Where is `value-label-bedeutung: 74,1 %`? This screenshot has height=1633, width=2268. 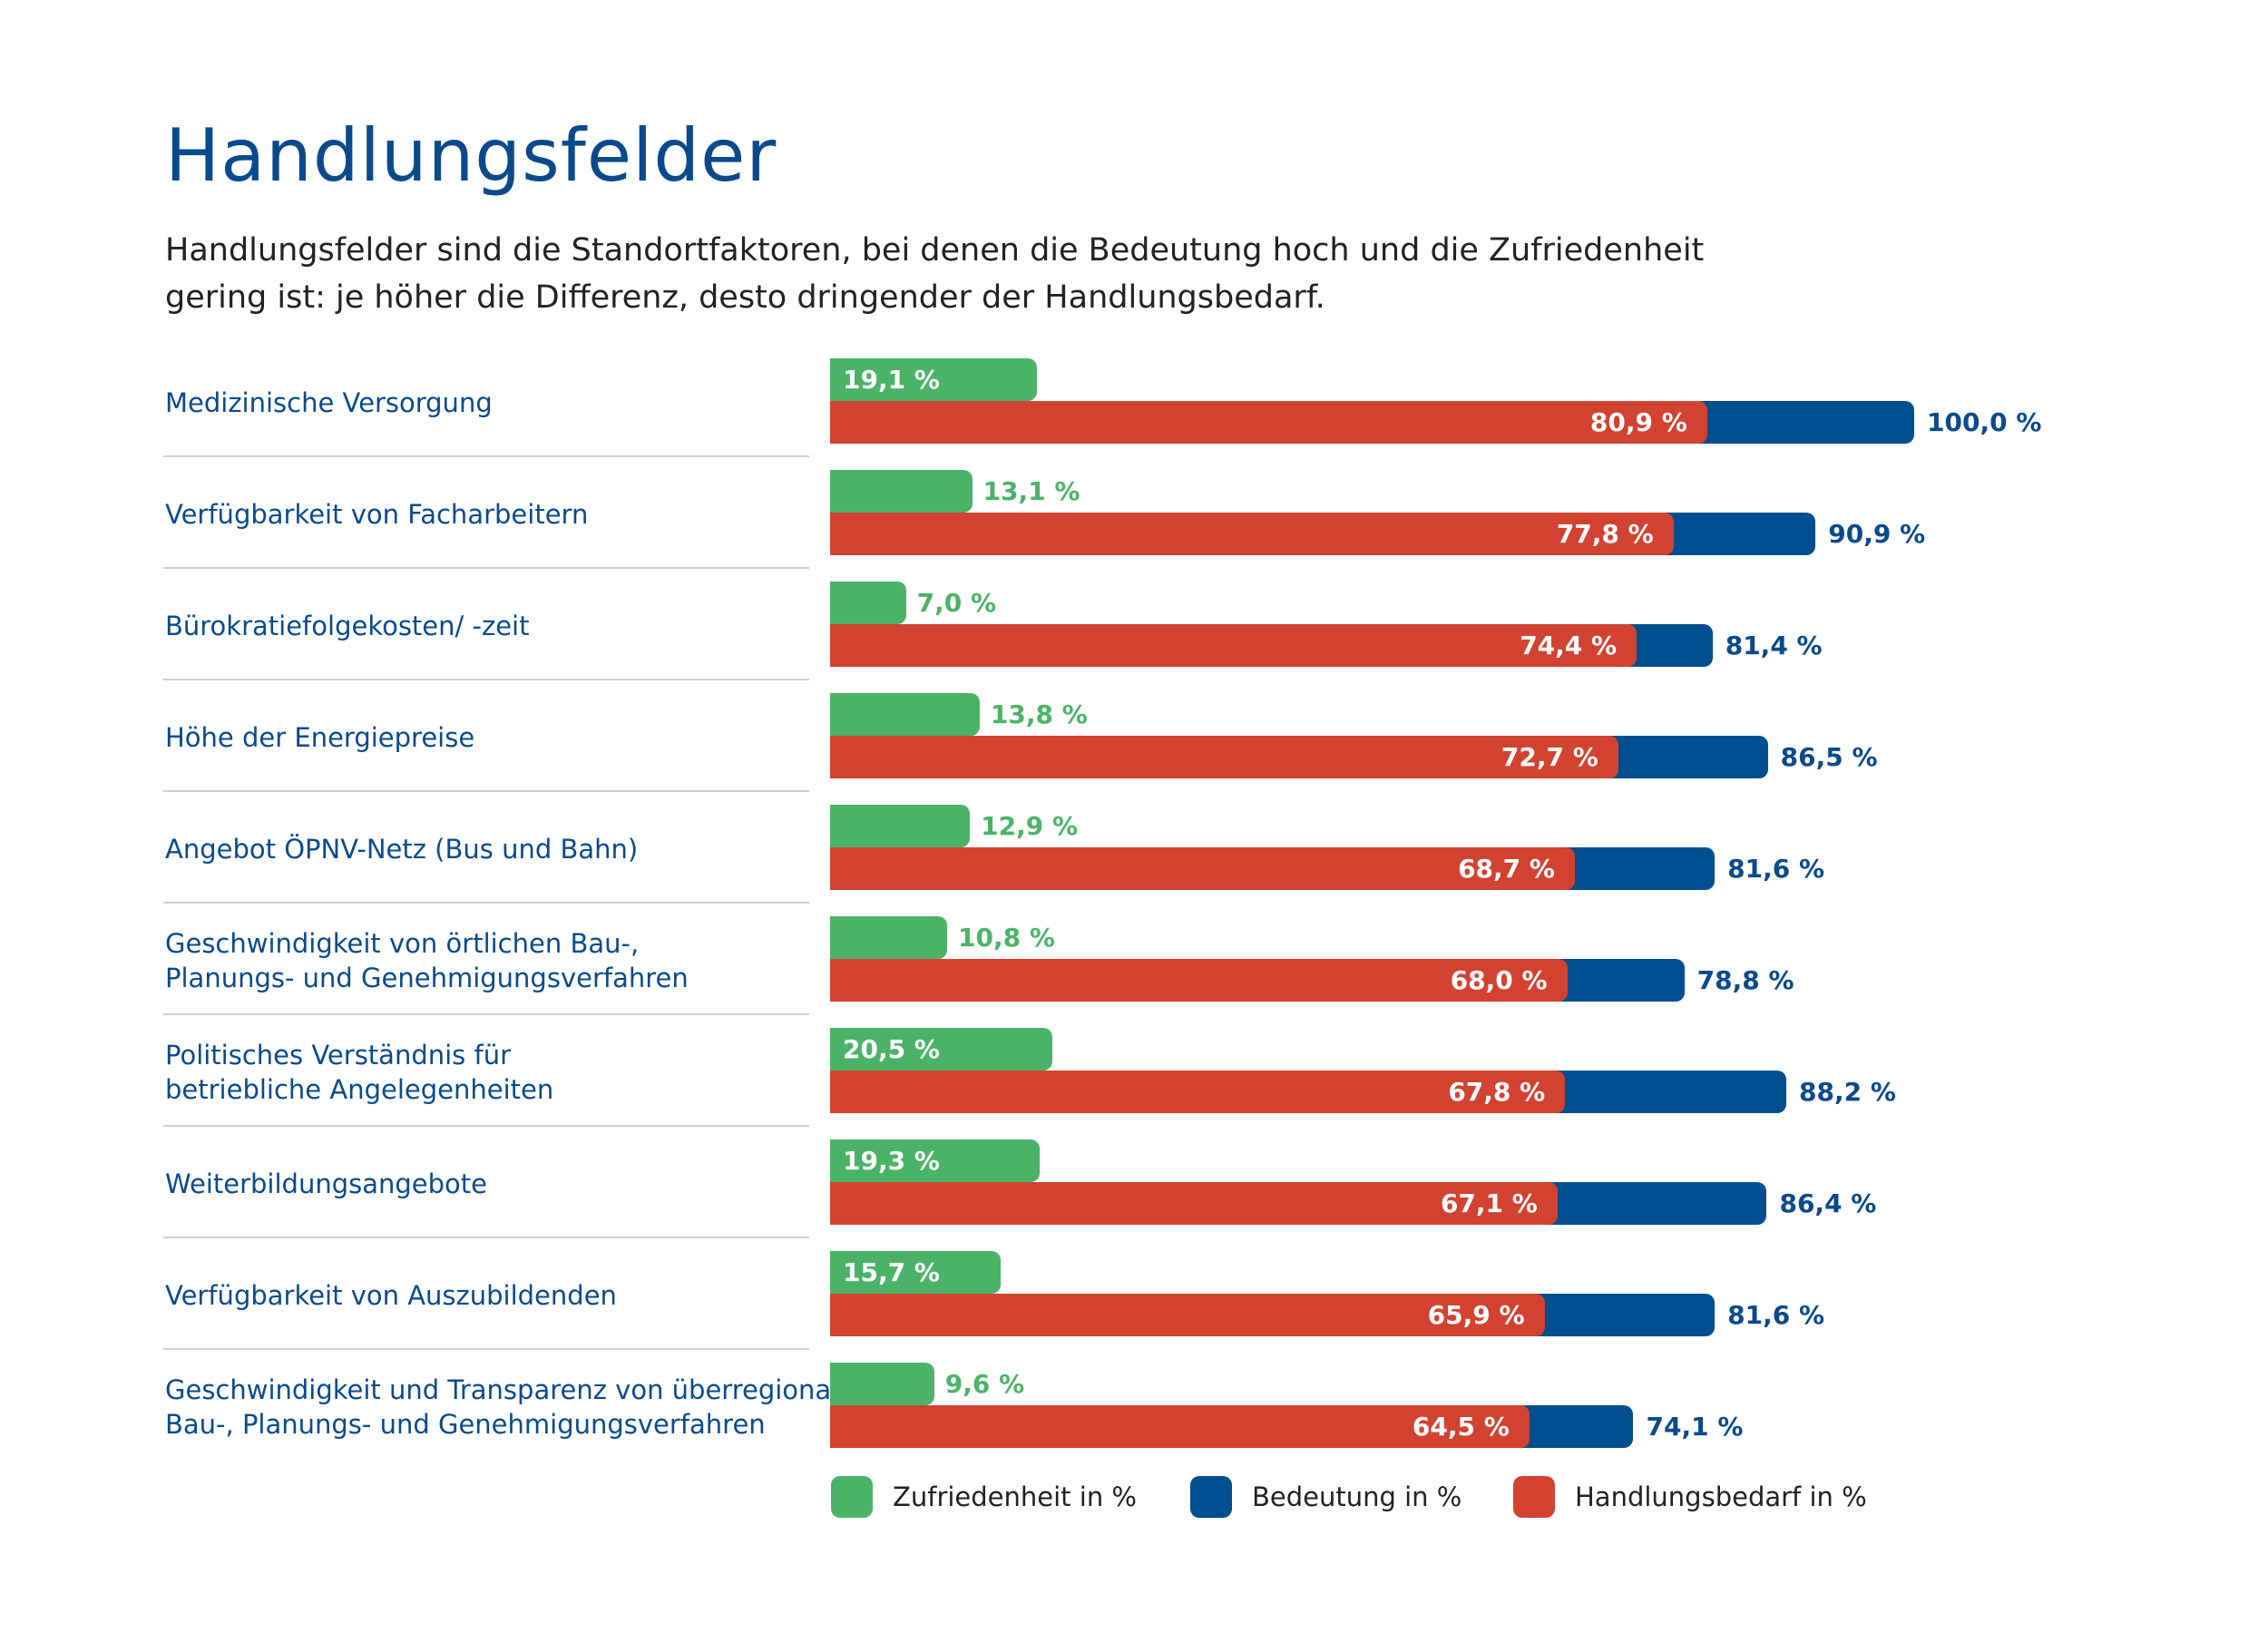 value-label-bedeutung: 74,1 % is located at coordinates (1695, 1427).